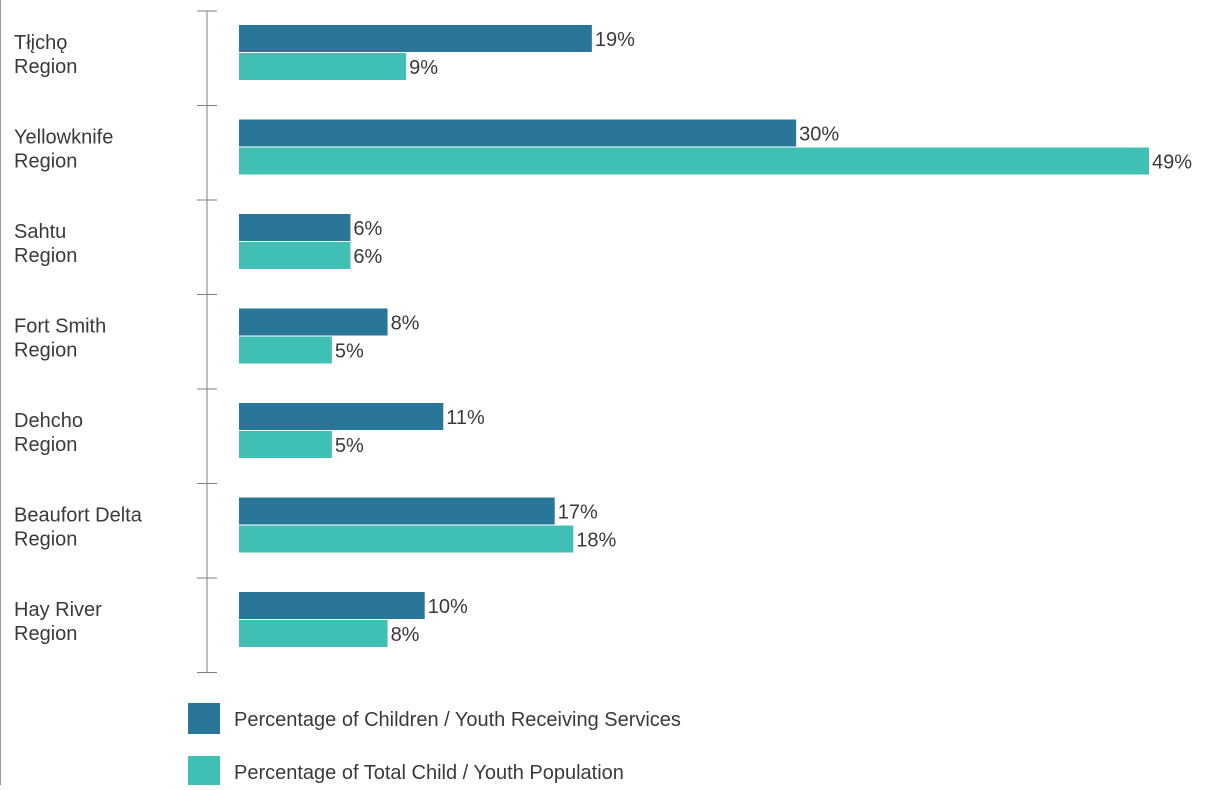 The image size is (1209, 790). I want to click on data-label: 17%, so click(578, 513).